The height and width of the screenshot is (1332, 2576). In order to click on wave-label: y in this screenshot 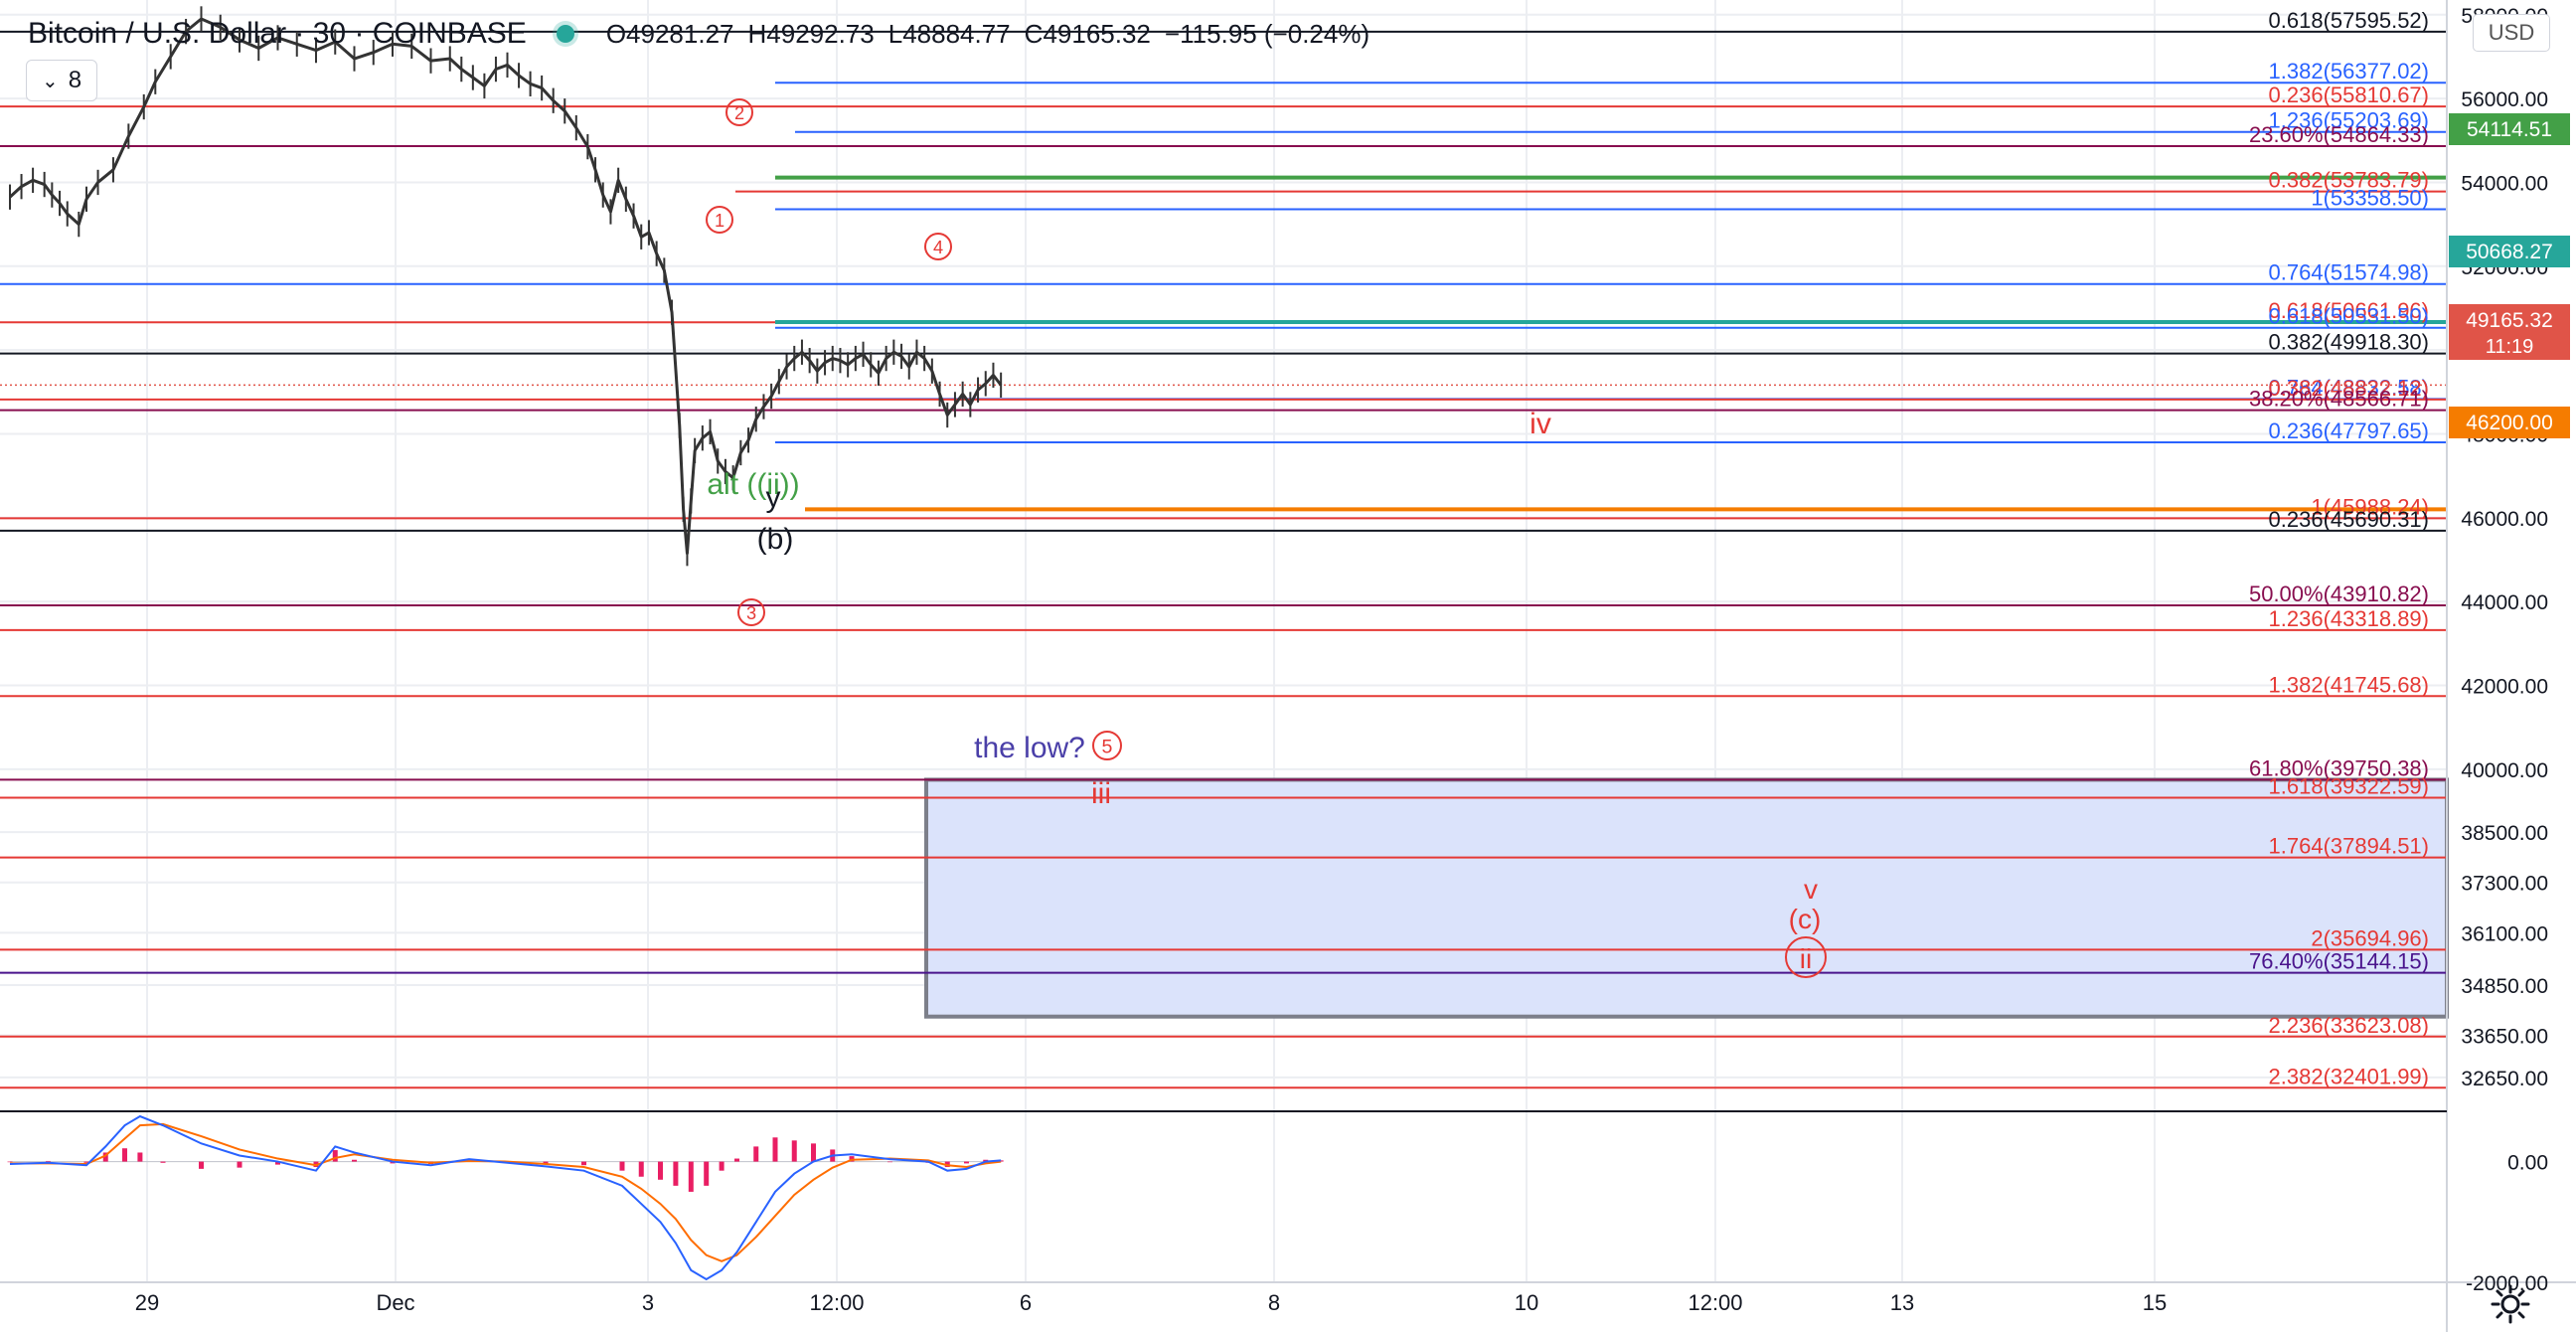, I will do `click(773, 498)`.